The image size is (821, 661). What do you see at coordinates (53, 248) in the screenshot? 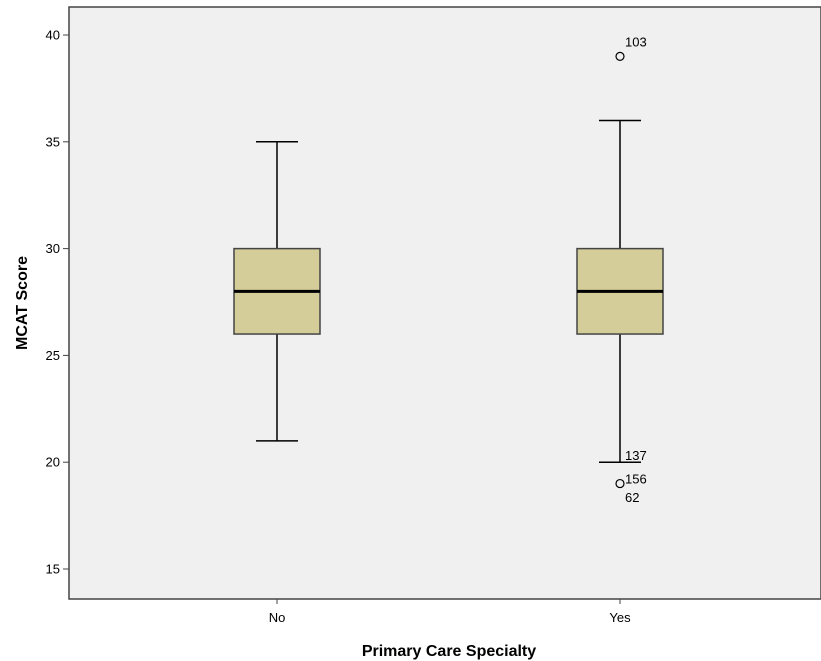
I see `y-tick-label: 30` at bounding box center [53, 248].